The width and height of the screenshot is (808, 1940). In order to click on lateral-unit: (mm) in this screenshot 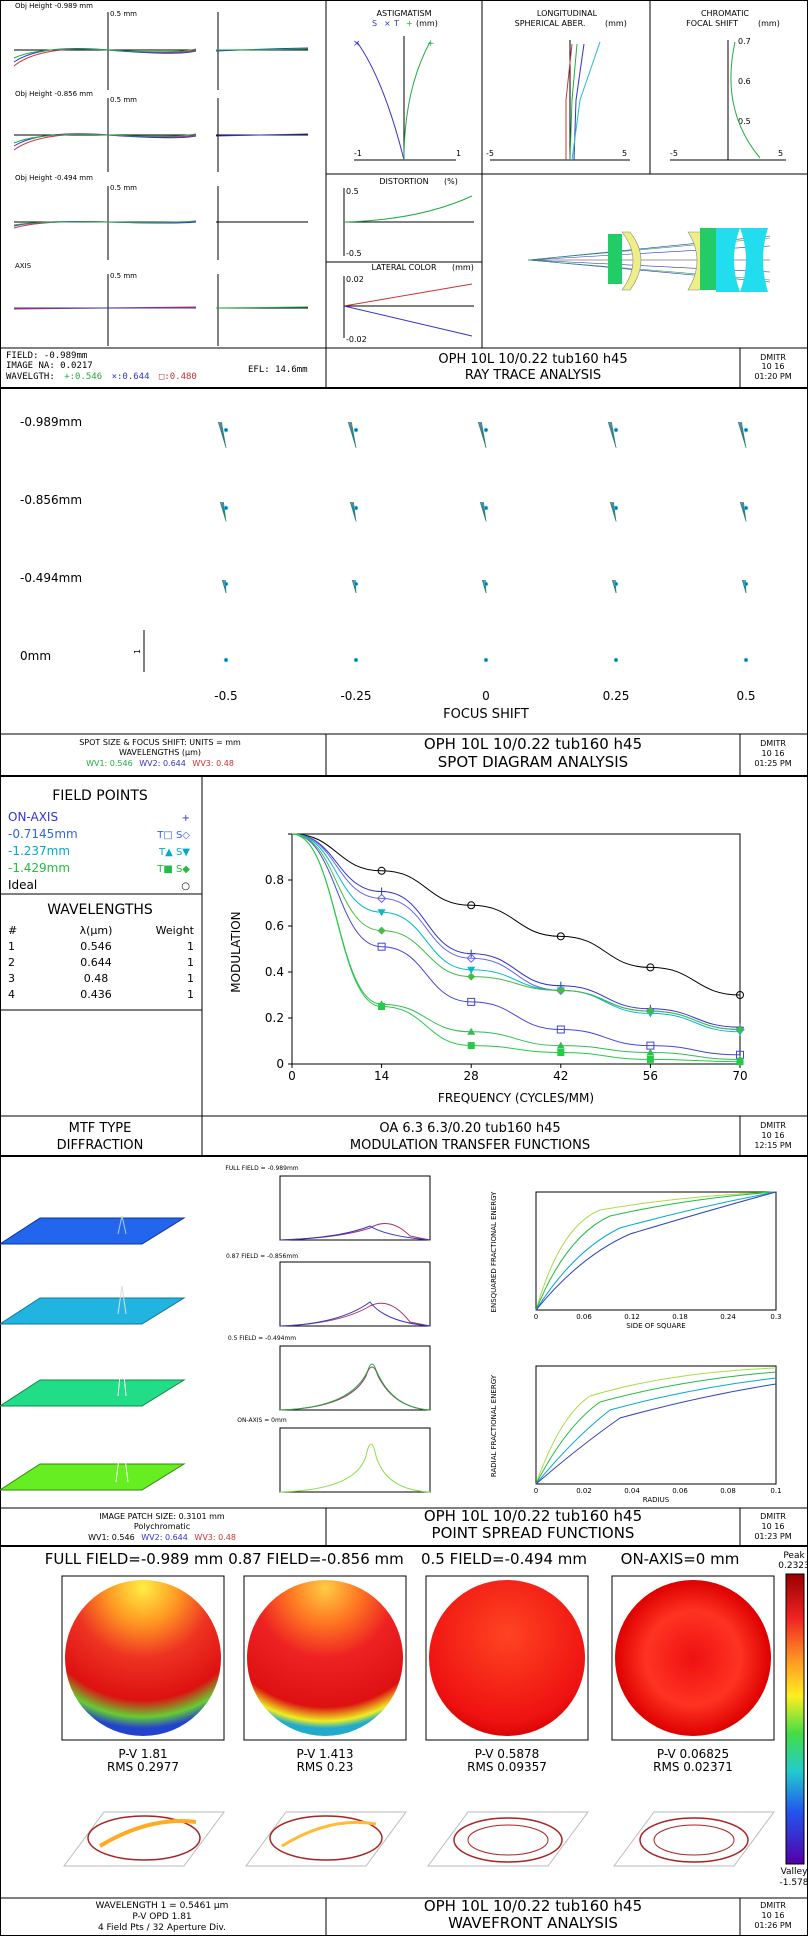, I will do `click(463, 267)`.